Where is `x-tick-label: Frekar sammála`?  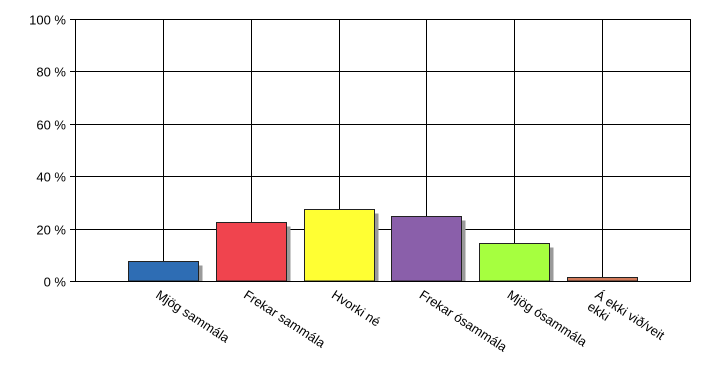 x-tick-label: Frekar sammála is located at coordinates (285, 319).